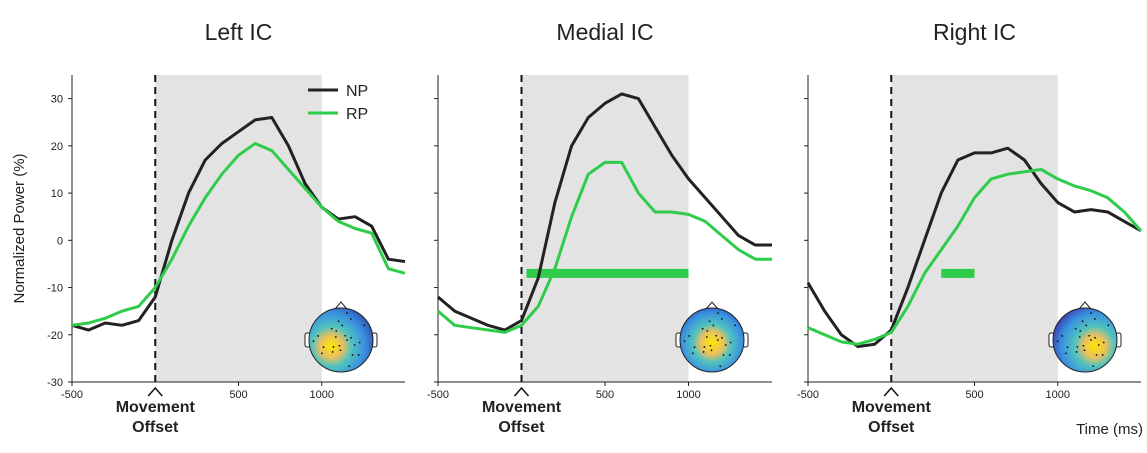  Describe the element at coordinates (19, 228) in the screenshot. I see `y-axis-label: Normalized Power (%)` at that location.